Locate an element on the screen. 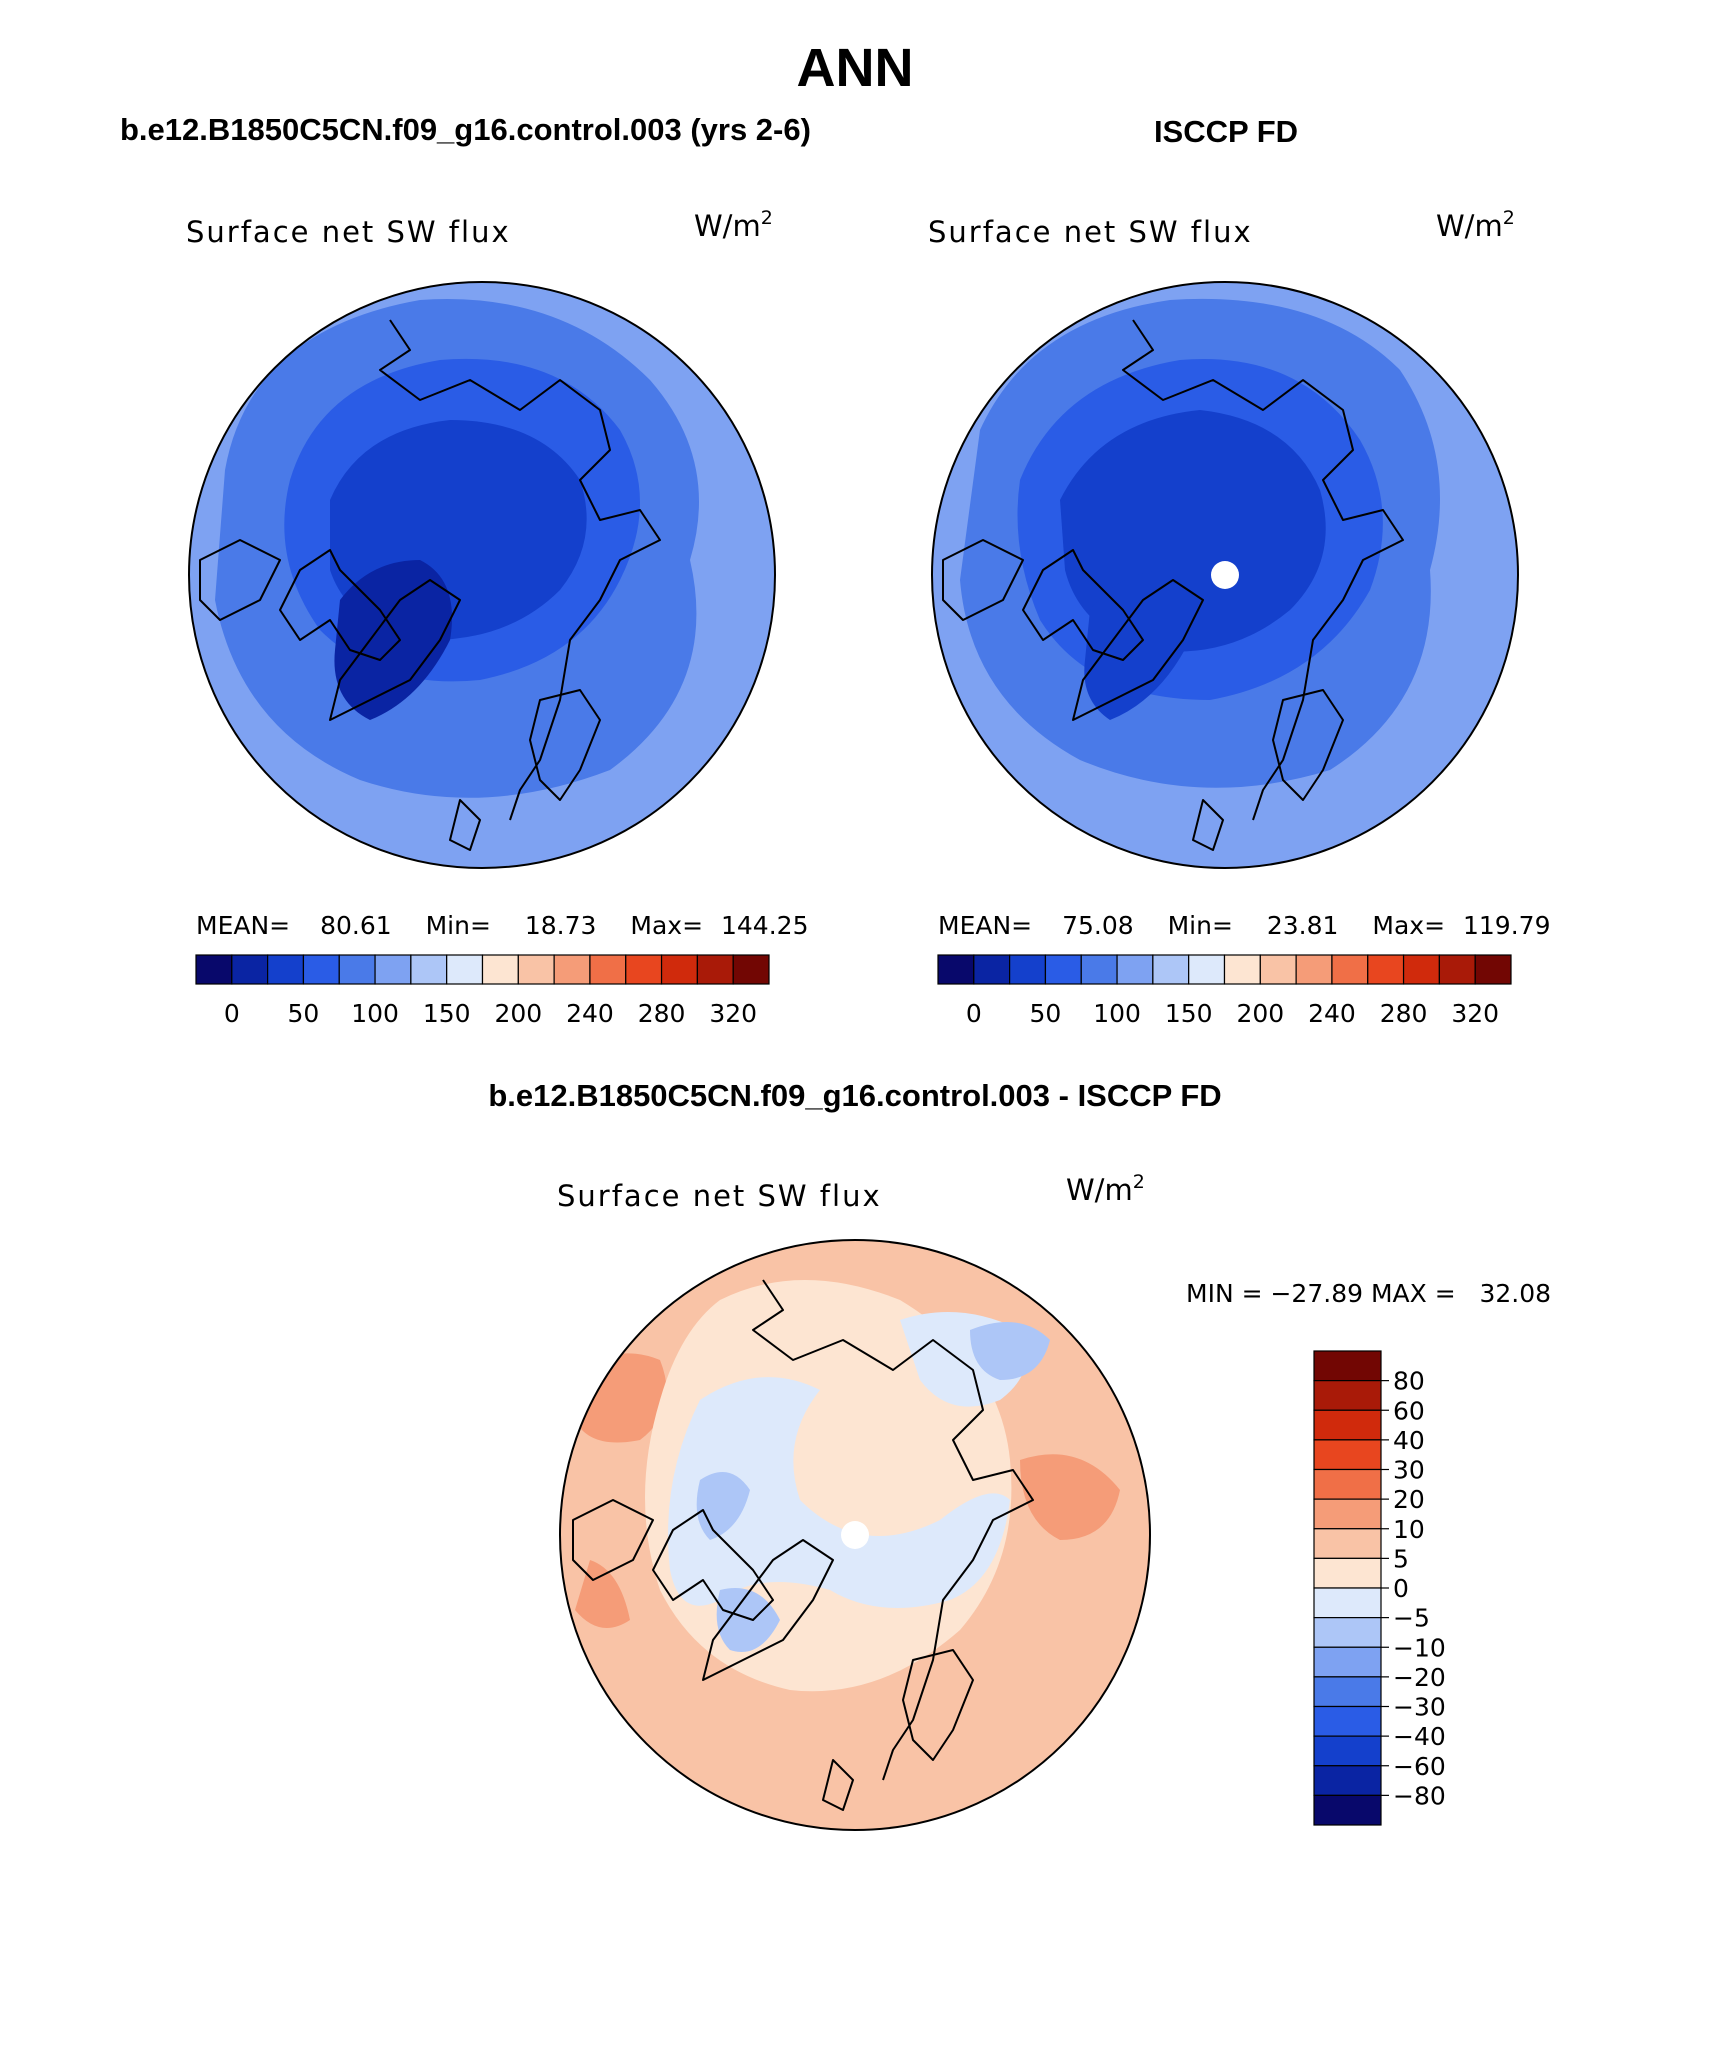 This screenshot has height=2061, width=1710. colorbar-model-tick-label: 150 is located at coordinates (447, 1013).